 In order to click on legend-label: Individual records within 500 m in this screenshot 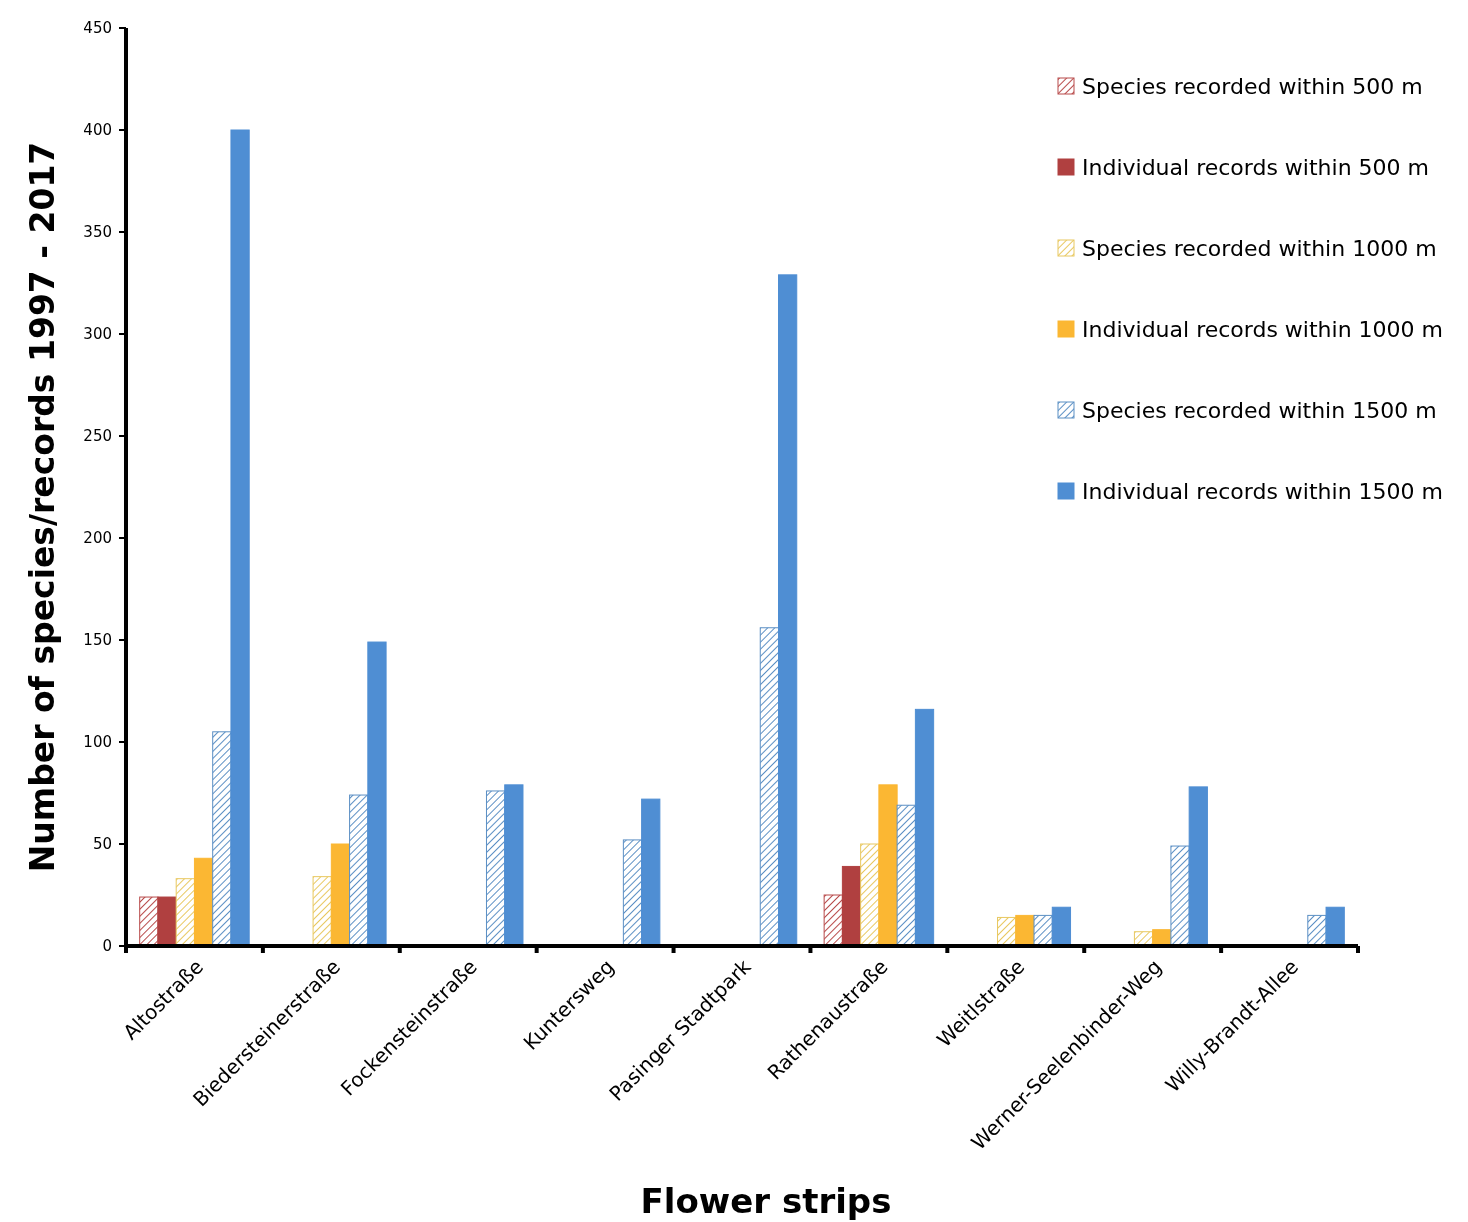, I will do `click(1256, 167)`.